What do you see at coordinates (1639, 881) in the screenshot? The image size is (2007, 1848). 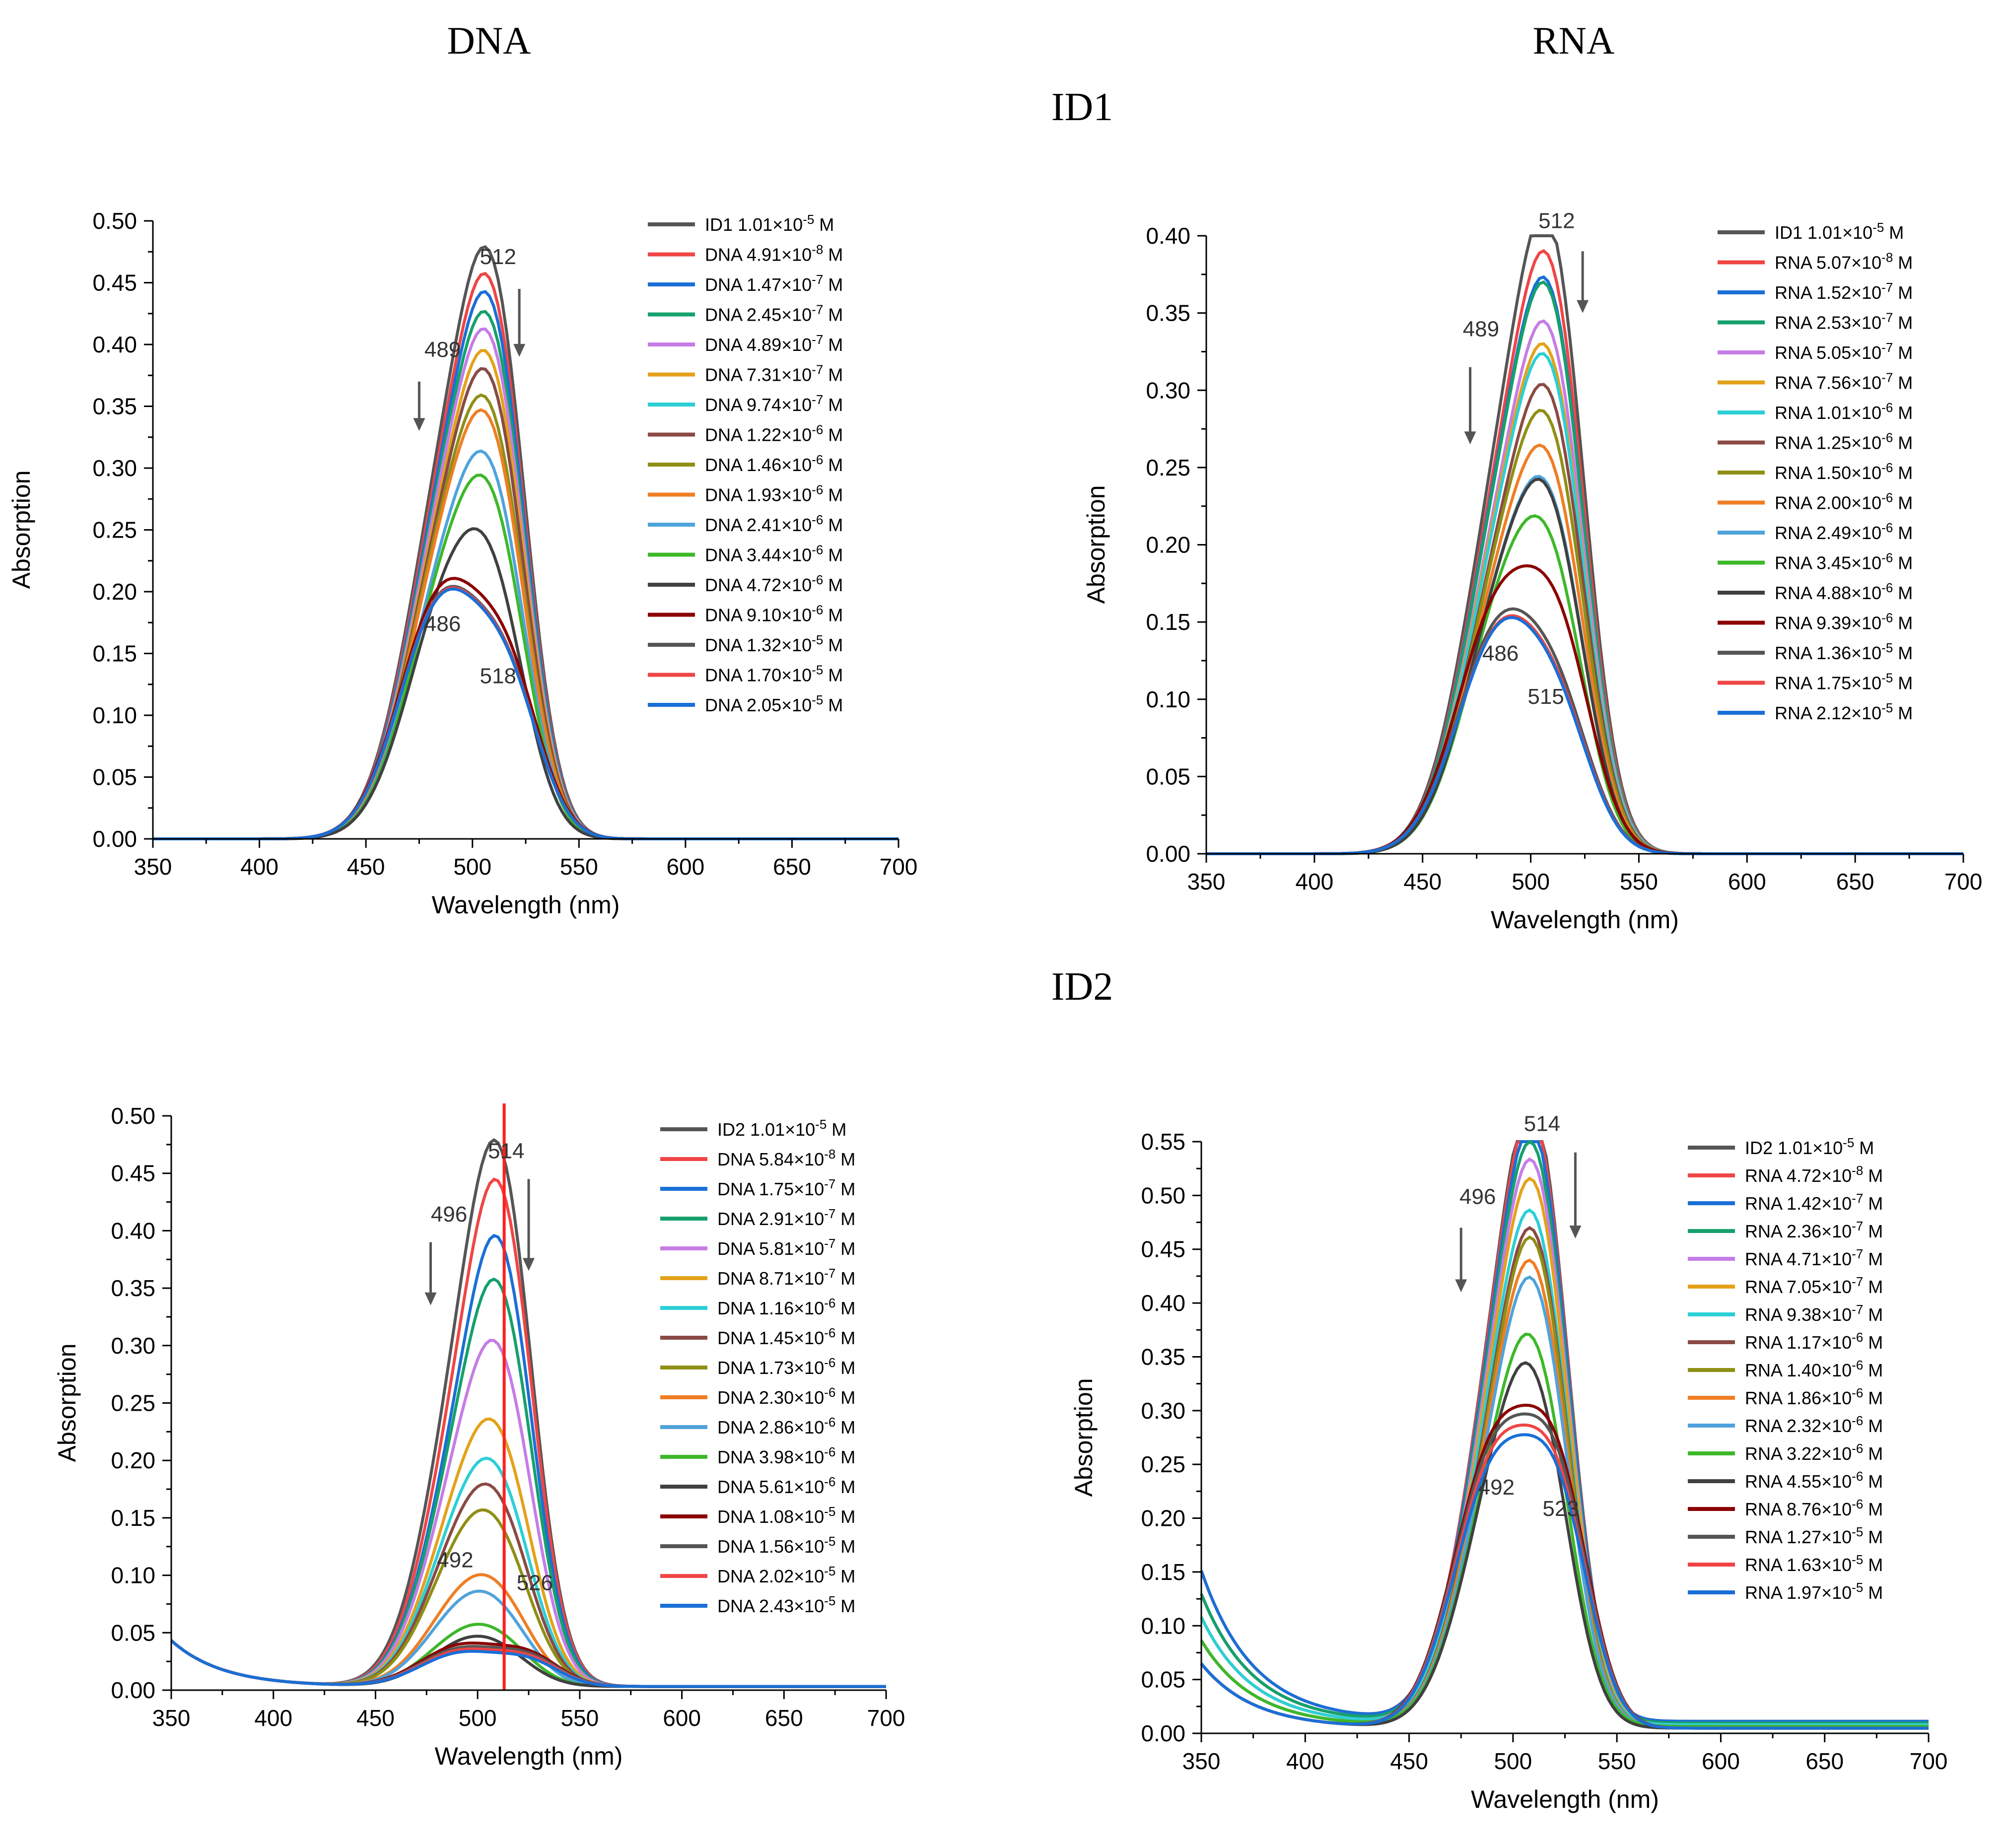 I see `x-tick-label: 550` at bounding box center [1639, 881].